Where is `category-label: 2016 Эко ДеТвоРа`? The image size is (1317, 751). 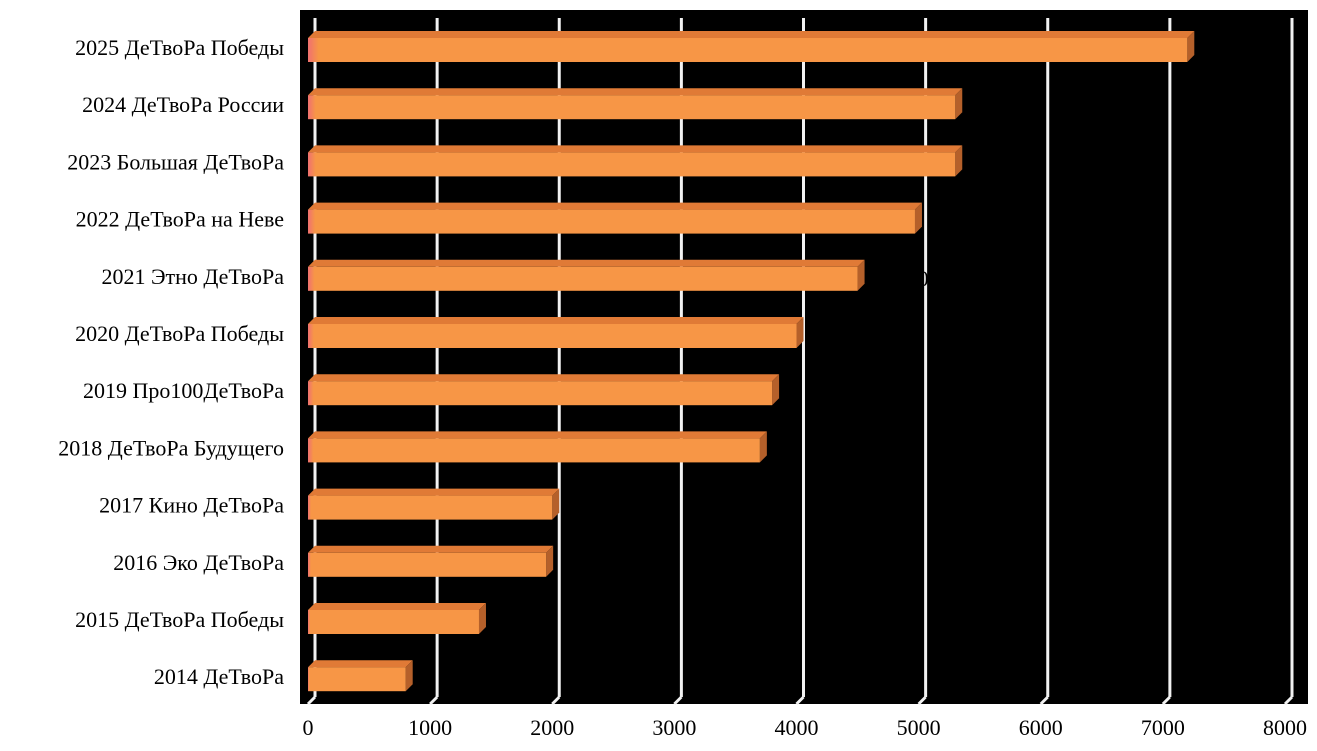 category-label: 2016 Эко ДеТвоРа is located at coordinates (198, 562).